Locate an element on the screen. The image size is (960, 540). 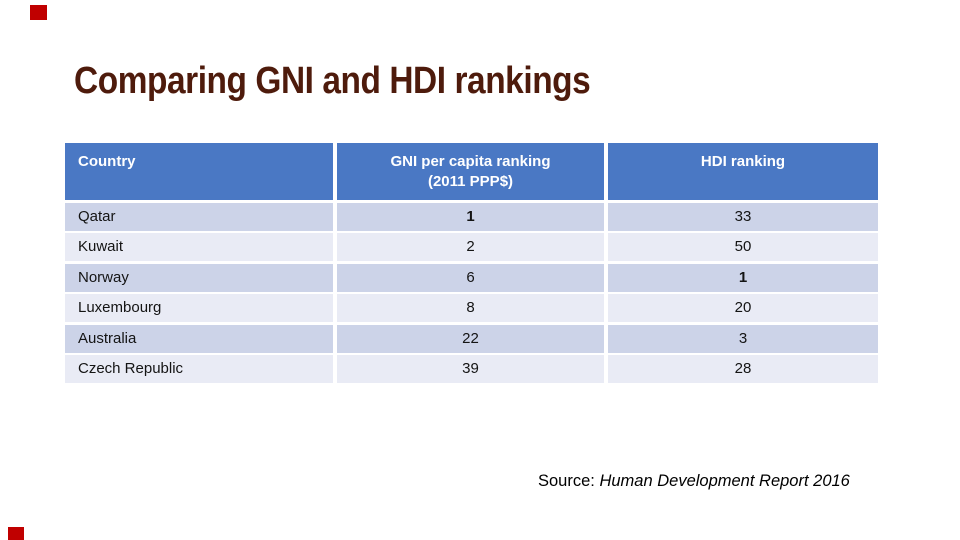
slide-title: Comparing GNI and HDI rankings is located at coordinates (332, 81).